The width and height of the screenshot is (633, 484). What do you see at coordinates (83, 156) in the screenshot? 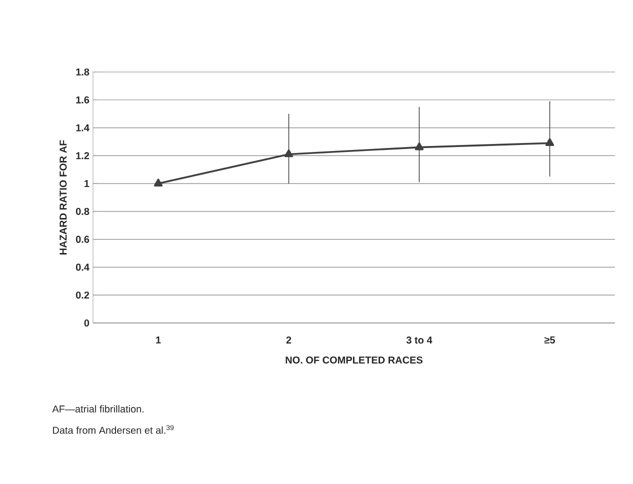
I see `y-tick-label: 1.2` at bounding box center [83, 156].